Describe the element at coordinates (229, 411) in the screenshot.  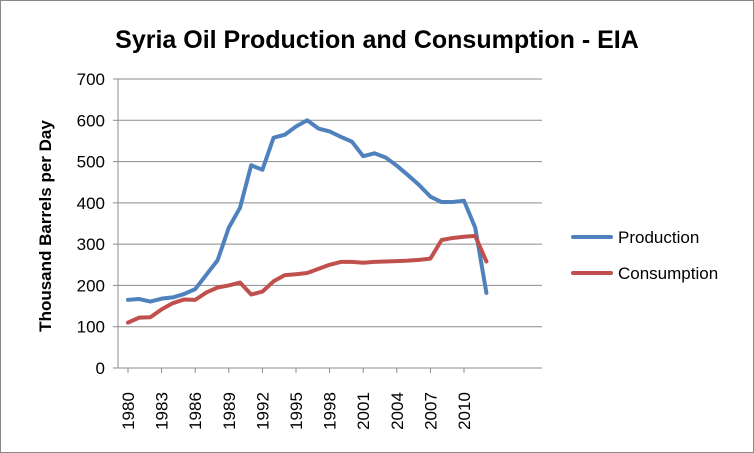
I see `x-tick-label: 1989` at that location.